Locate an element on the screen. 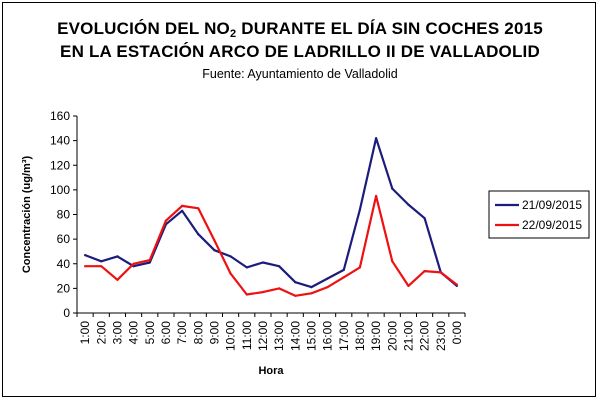 This screenshot has height=401, width=600. x-tick-label: 17:00 is located at coordinates (344, 336).